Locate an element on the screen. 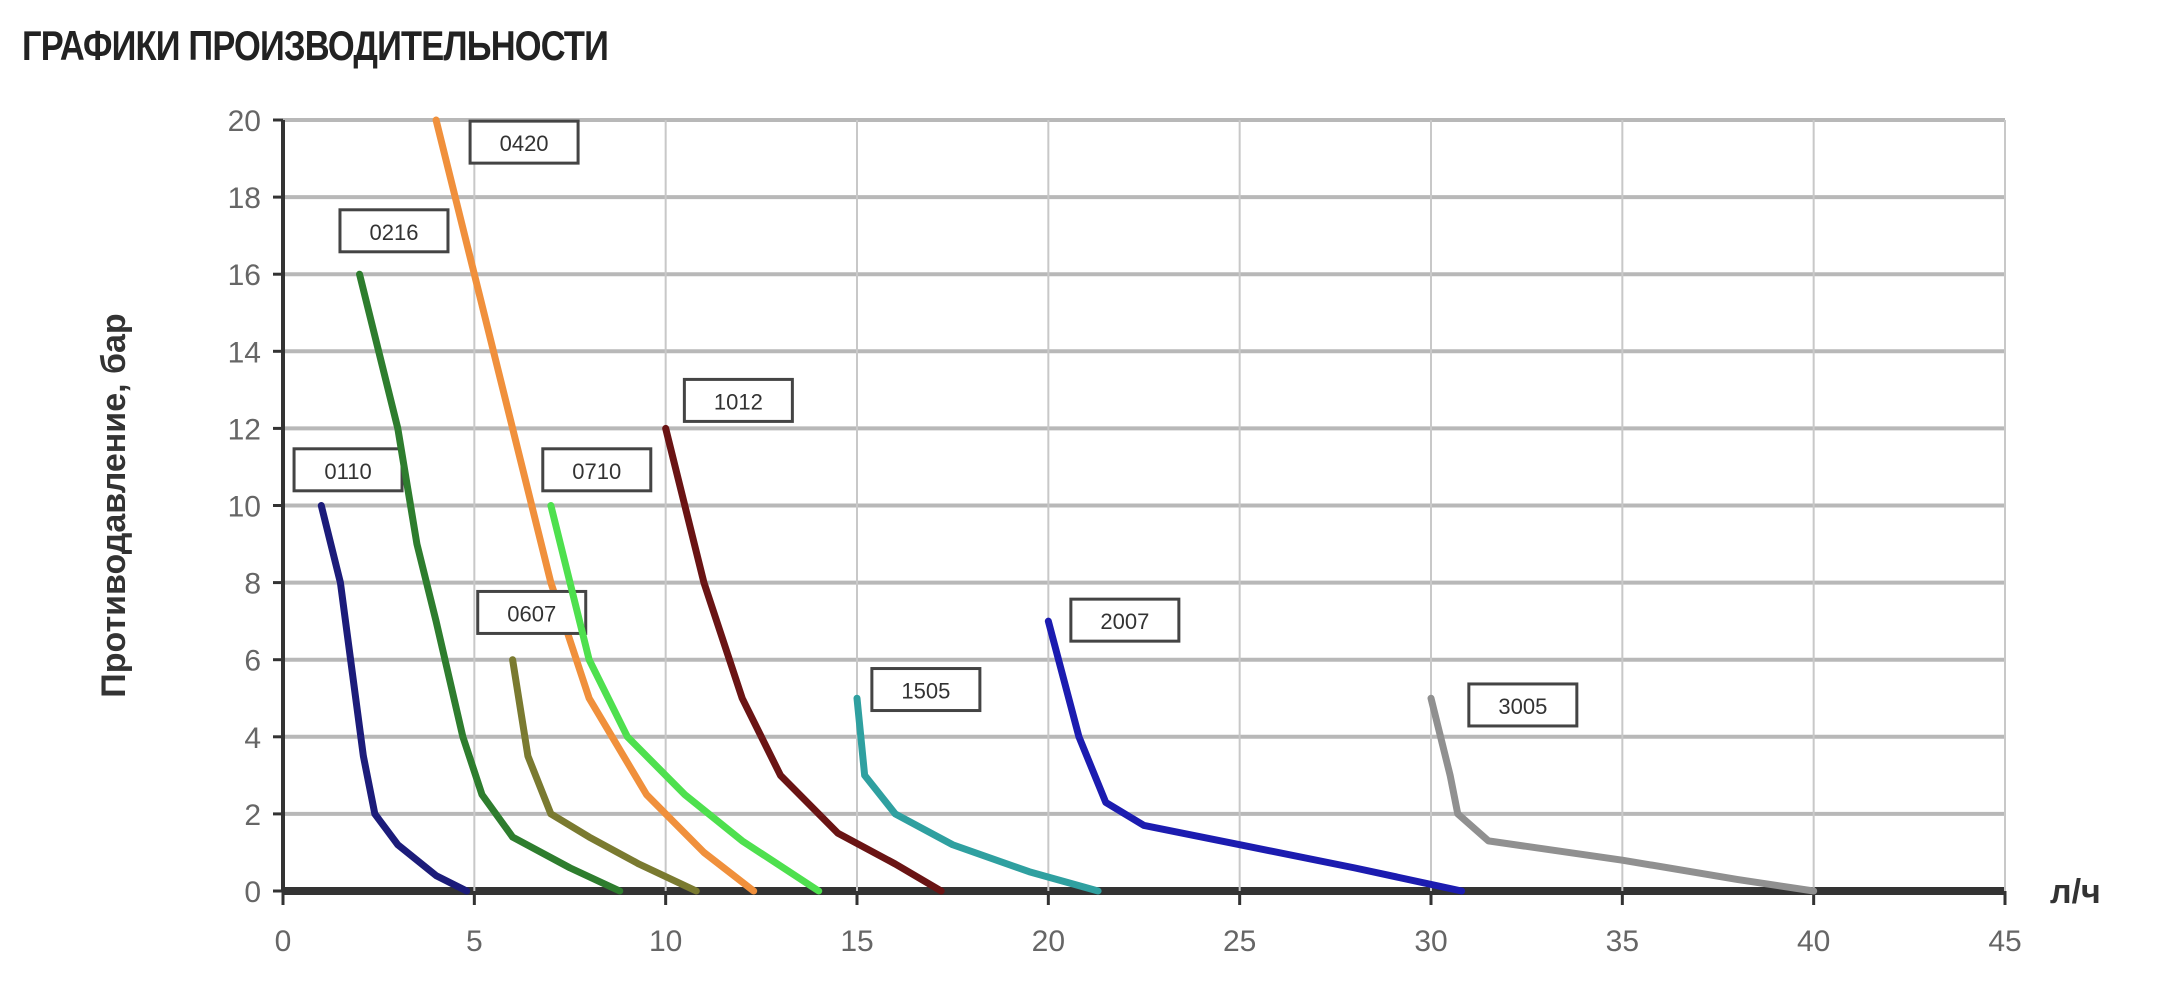 This screenshot has height=1000, width=2183. series-label-2007: 2007 is located at coordinates (1124, 621).